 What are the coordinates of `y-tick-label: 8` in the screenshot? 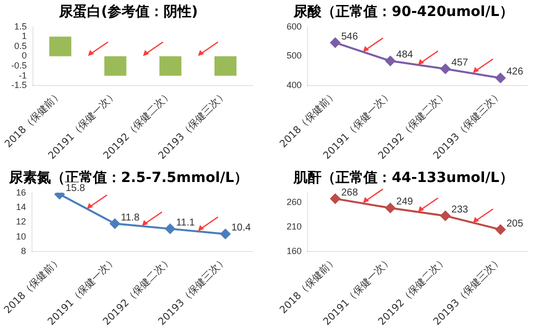 It's located at (23, 251).